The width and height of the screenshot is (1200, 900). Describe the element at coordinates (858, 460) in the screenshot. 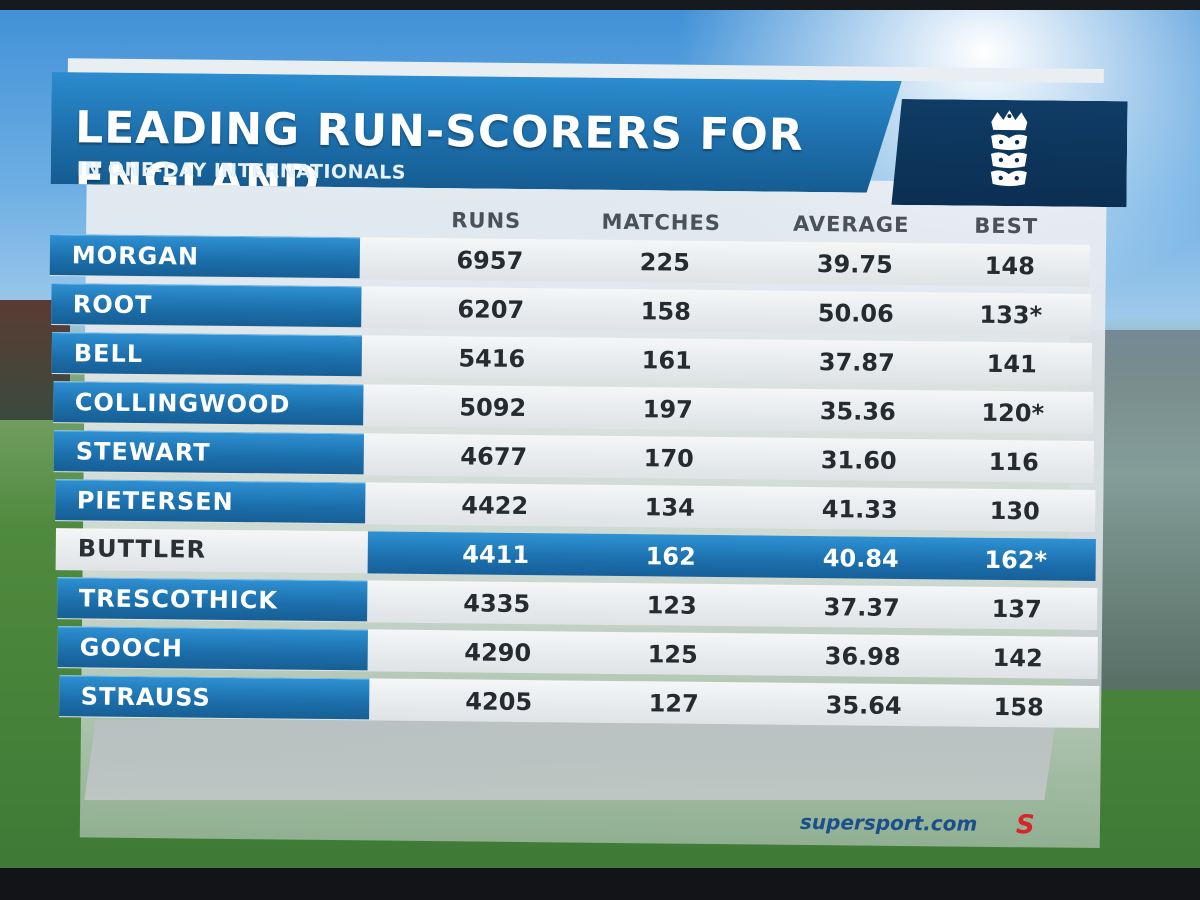

I see `cell-average: 31.60` at that location.